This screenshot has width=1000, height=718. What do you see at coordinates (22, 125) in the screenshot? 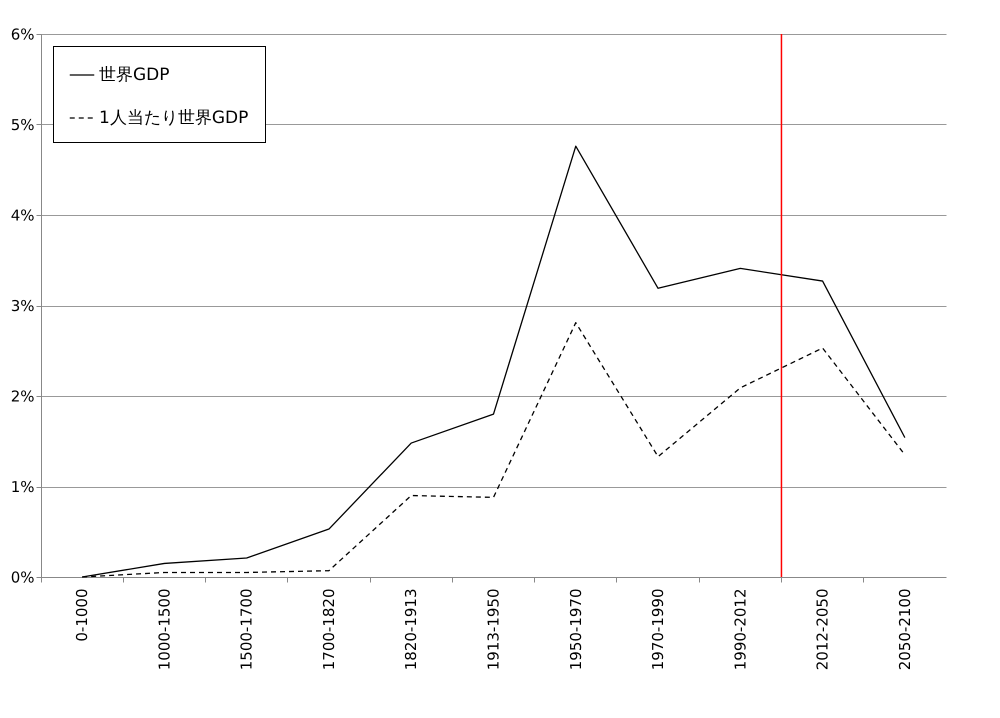
I see `y-tick-label: 5%` at bounding box center [22, 125].